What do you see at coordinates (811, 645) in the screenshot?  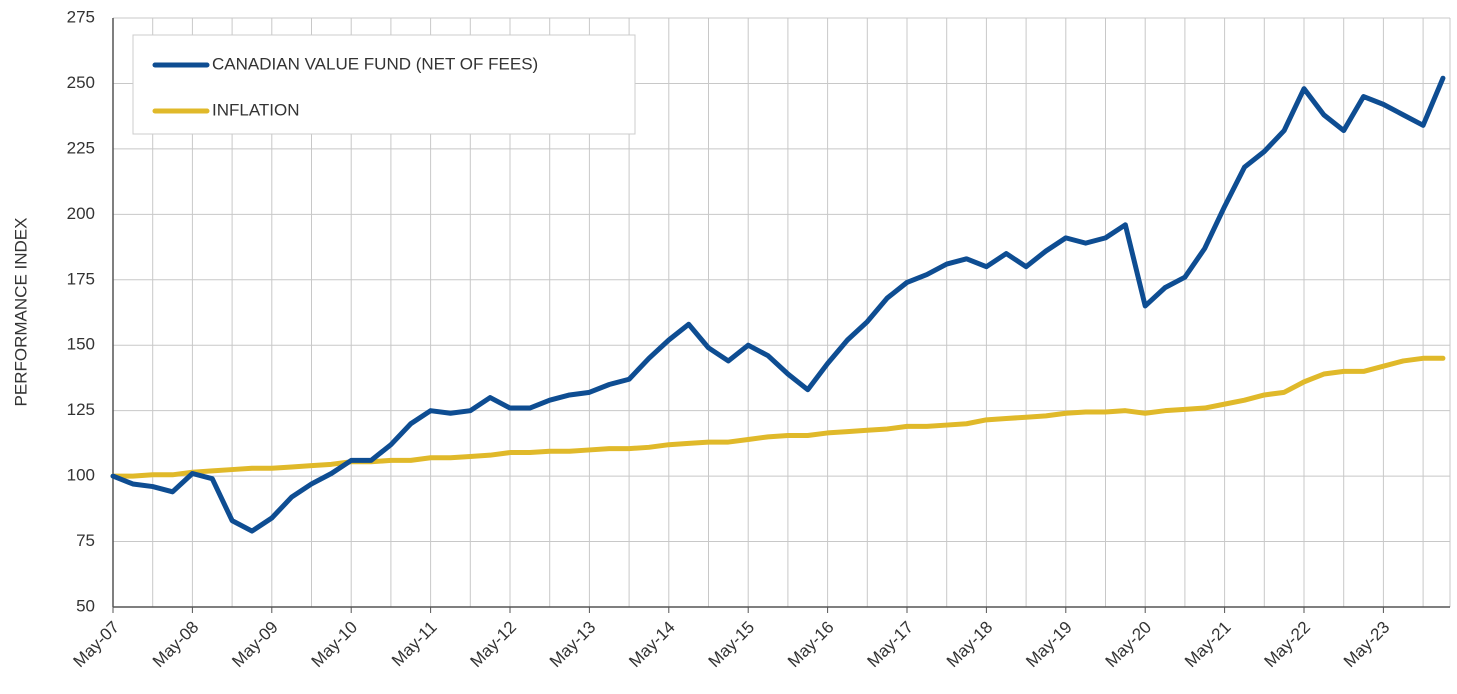 I see `x-tick-label: May-16` at bounding box center [811, 645].